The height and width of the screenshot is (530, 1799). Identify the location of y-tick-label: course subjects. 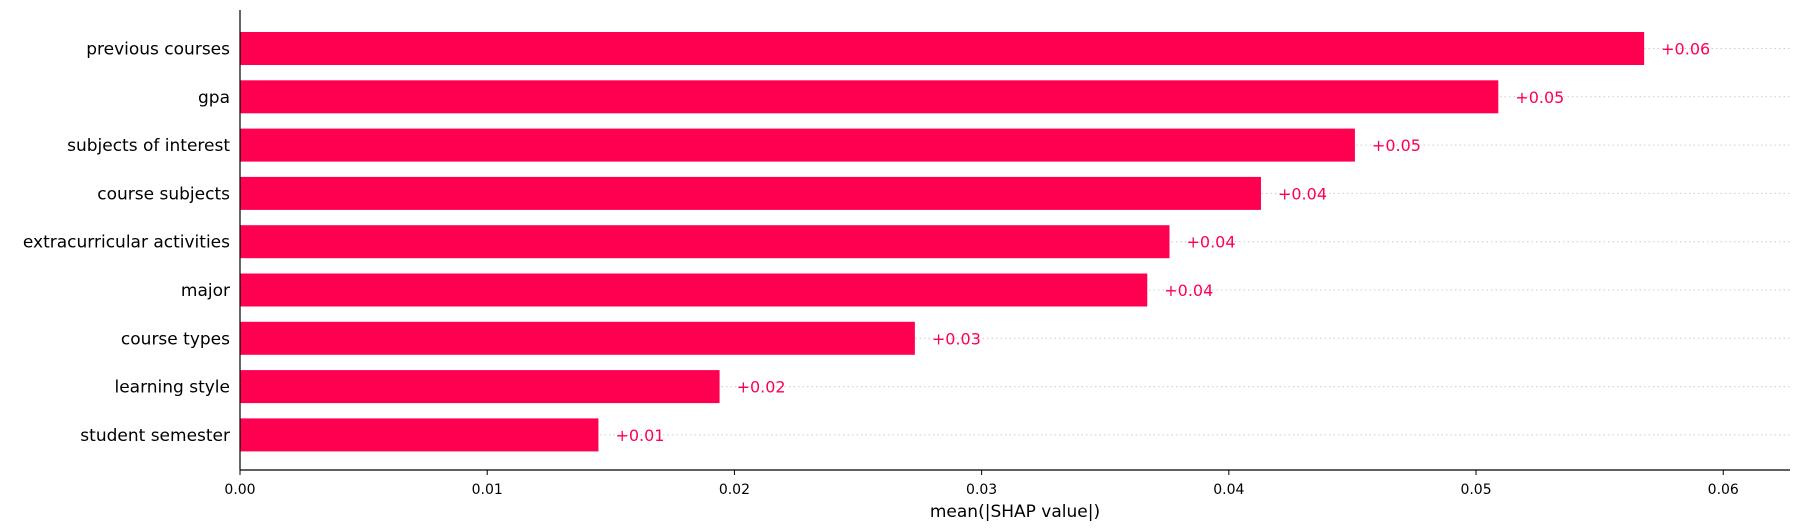
(163, 194).